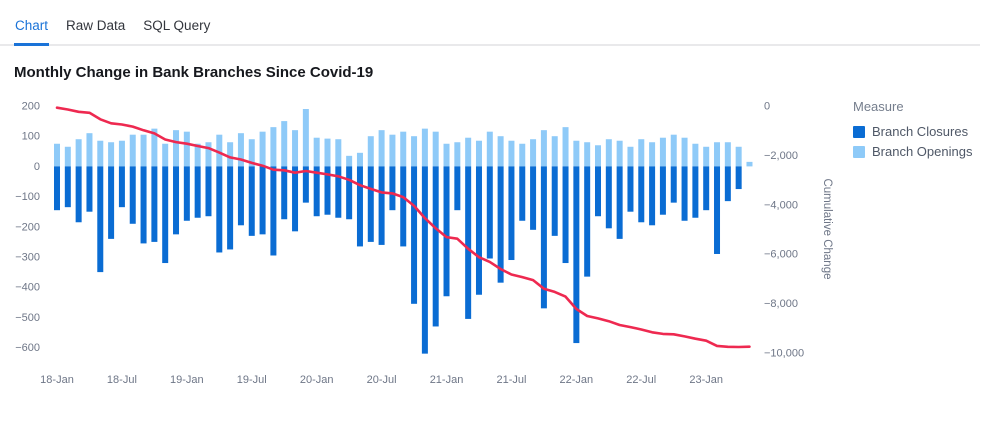 The height and width of the screenshot is (422, 997). What do you see at coordinates (923, 131) in the screenshot?
I see `legend-item-branch-closures: Branch Closures` at bounding box center [923, 131].